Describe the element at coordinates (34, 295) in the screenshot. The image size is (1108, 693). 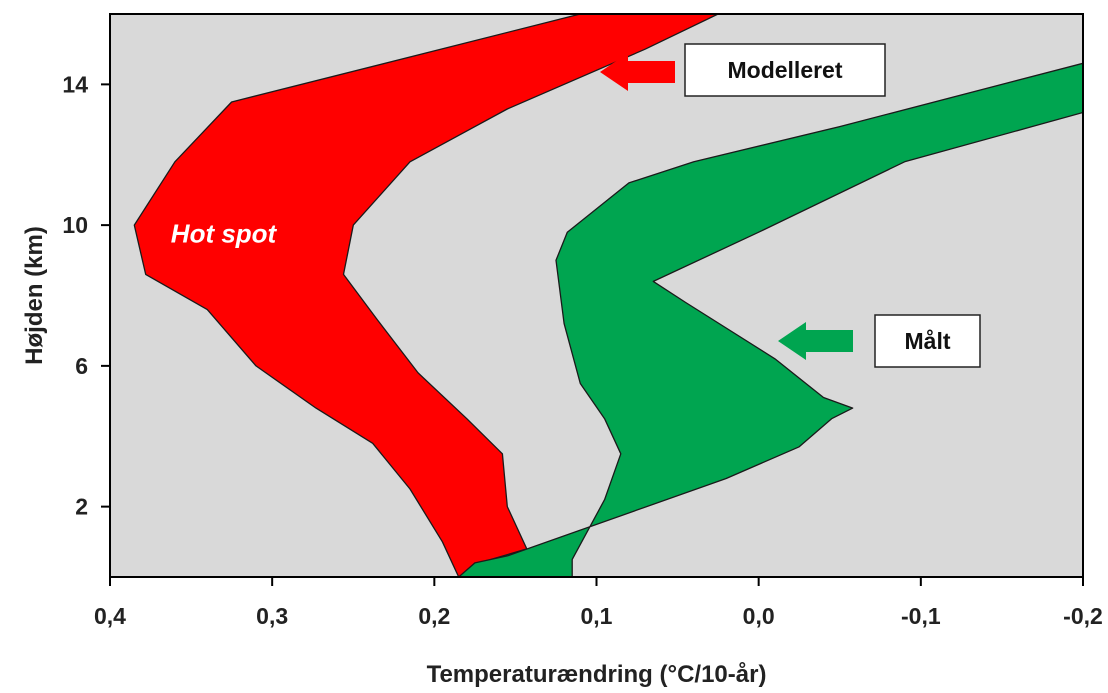
I see `y-axis-title: Højden (km)` at that location.